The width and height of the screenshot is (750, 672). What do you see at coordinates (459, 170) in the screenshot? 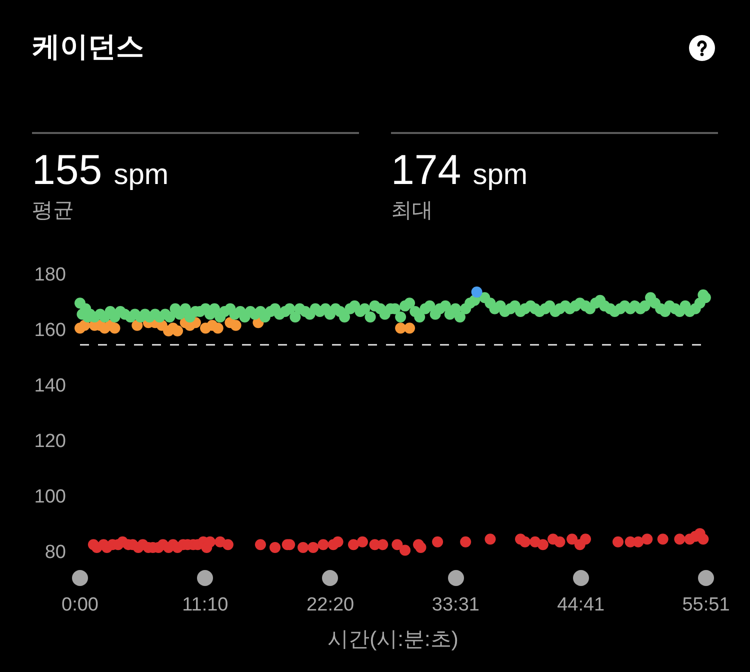
I see `text: 174 spm` at bounding box center [459, 170].